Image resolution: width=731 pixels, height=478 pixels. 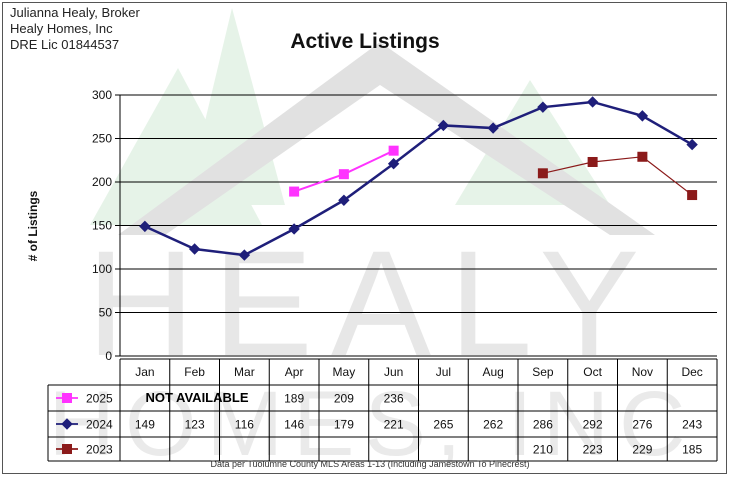 I want to click on x-category-may: May, so click(x=344, y=372).